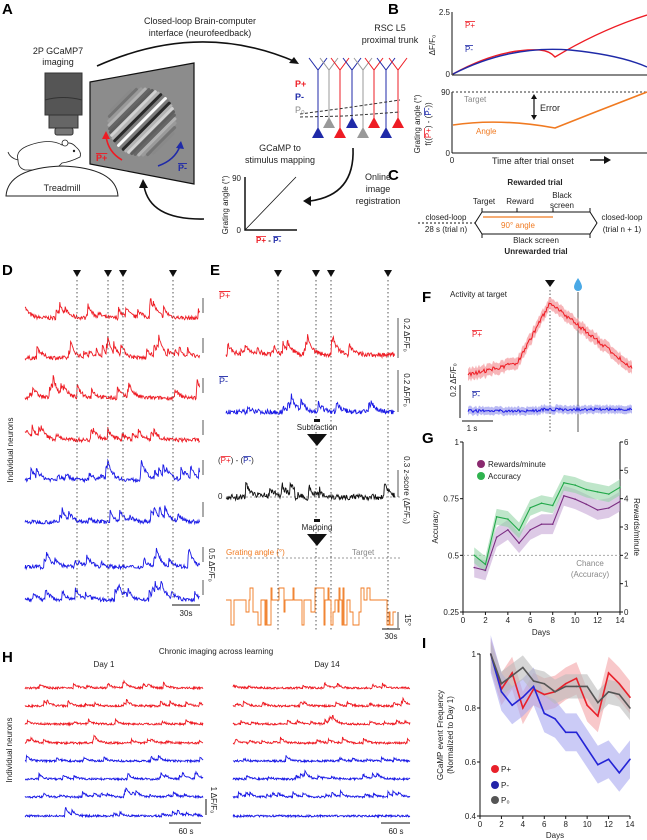 The image size is (647, 840). What do you see at coordinates (463, 620) in the screenshot?
I see `x-tick-label: 0` at bounding box center [463, 620].